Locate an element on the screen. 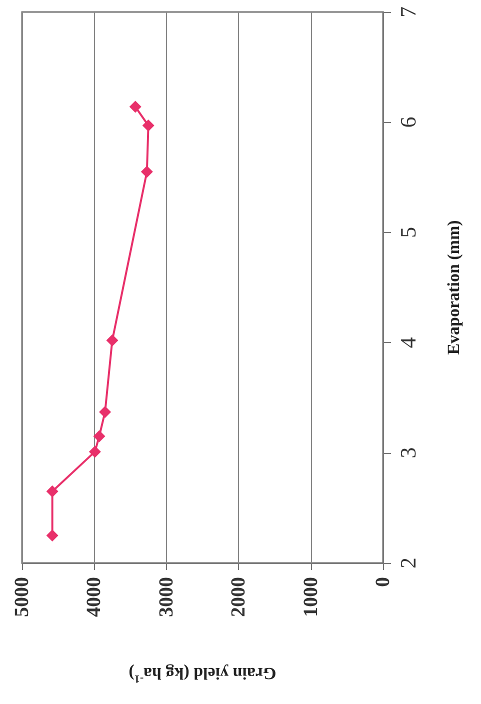 This screenshot has height=704, width=481. x-tick-label: 4000 is located at coordinates (94, 597).